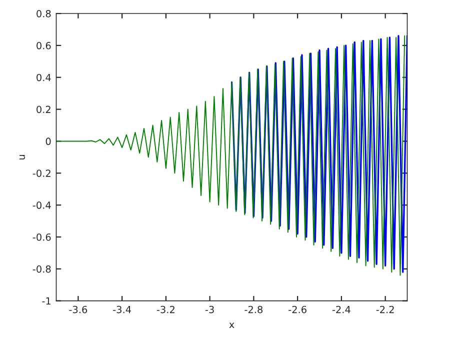 The image size is (450, 338). I want to click on y-tick-label: 0.6, so click(43, 46).